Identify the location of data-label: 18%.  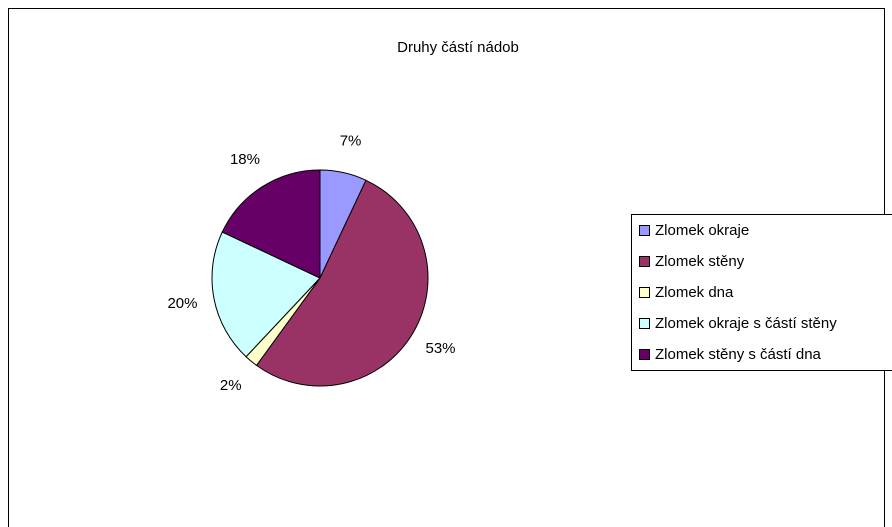
(245, 159).